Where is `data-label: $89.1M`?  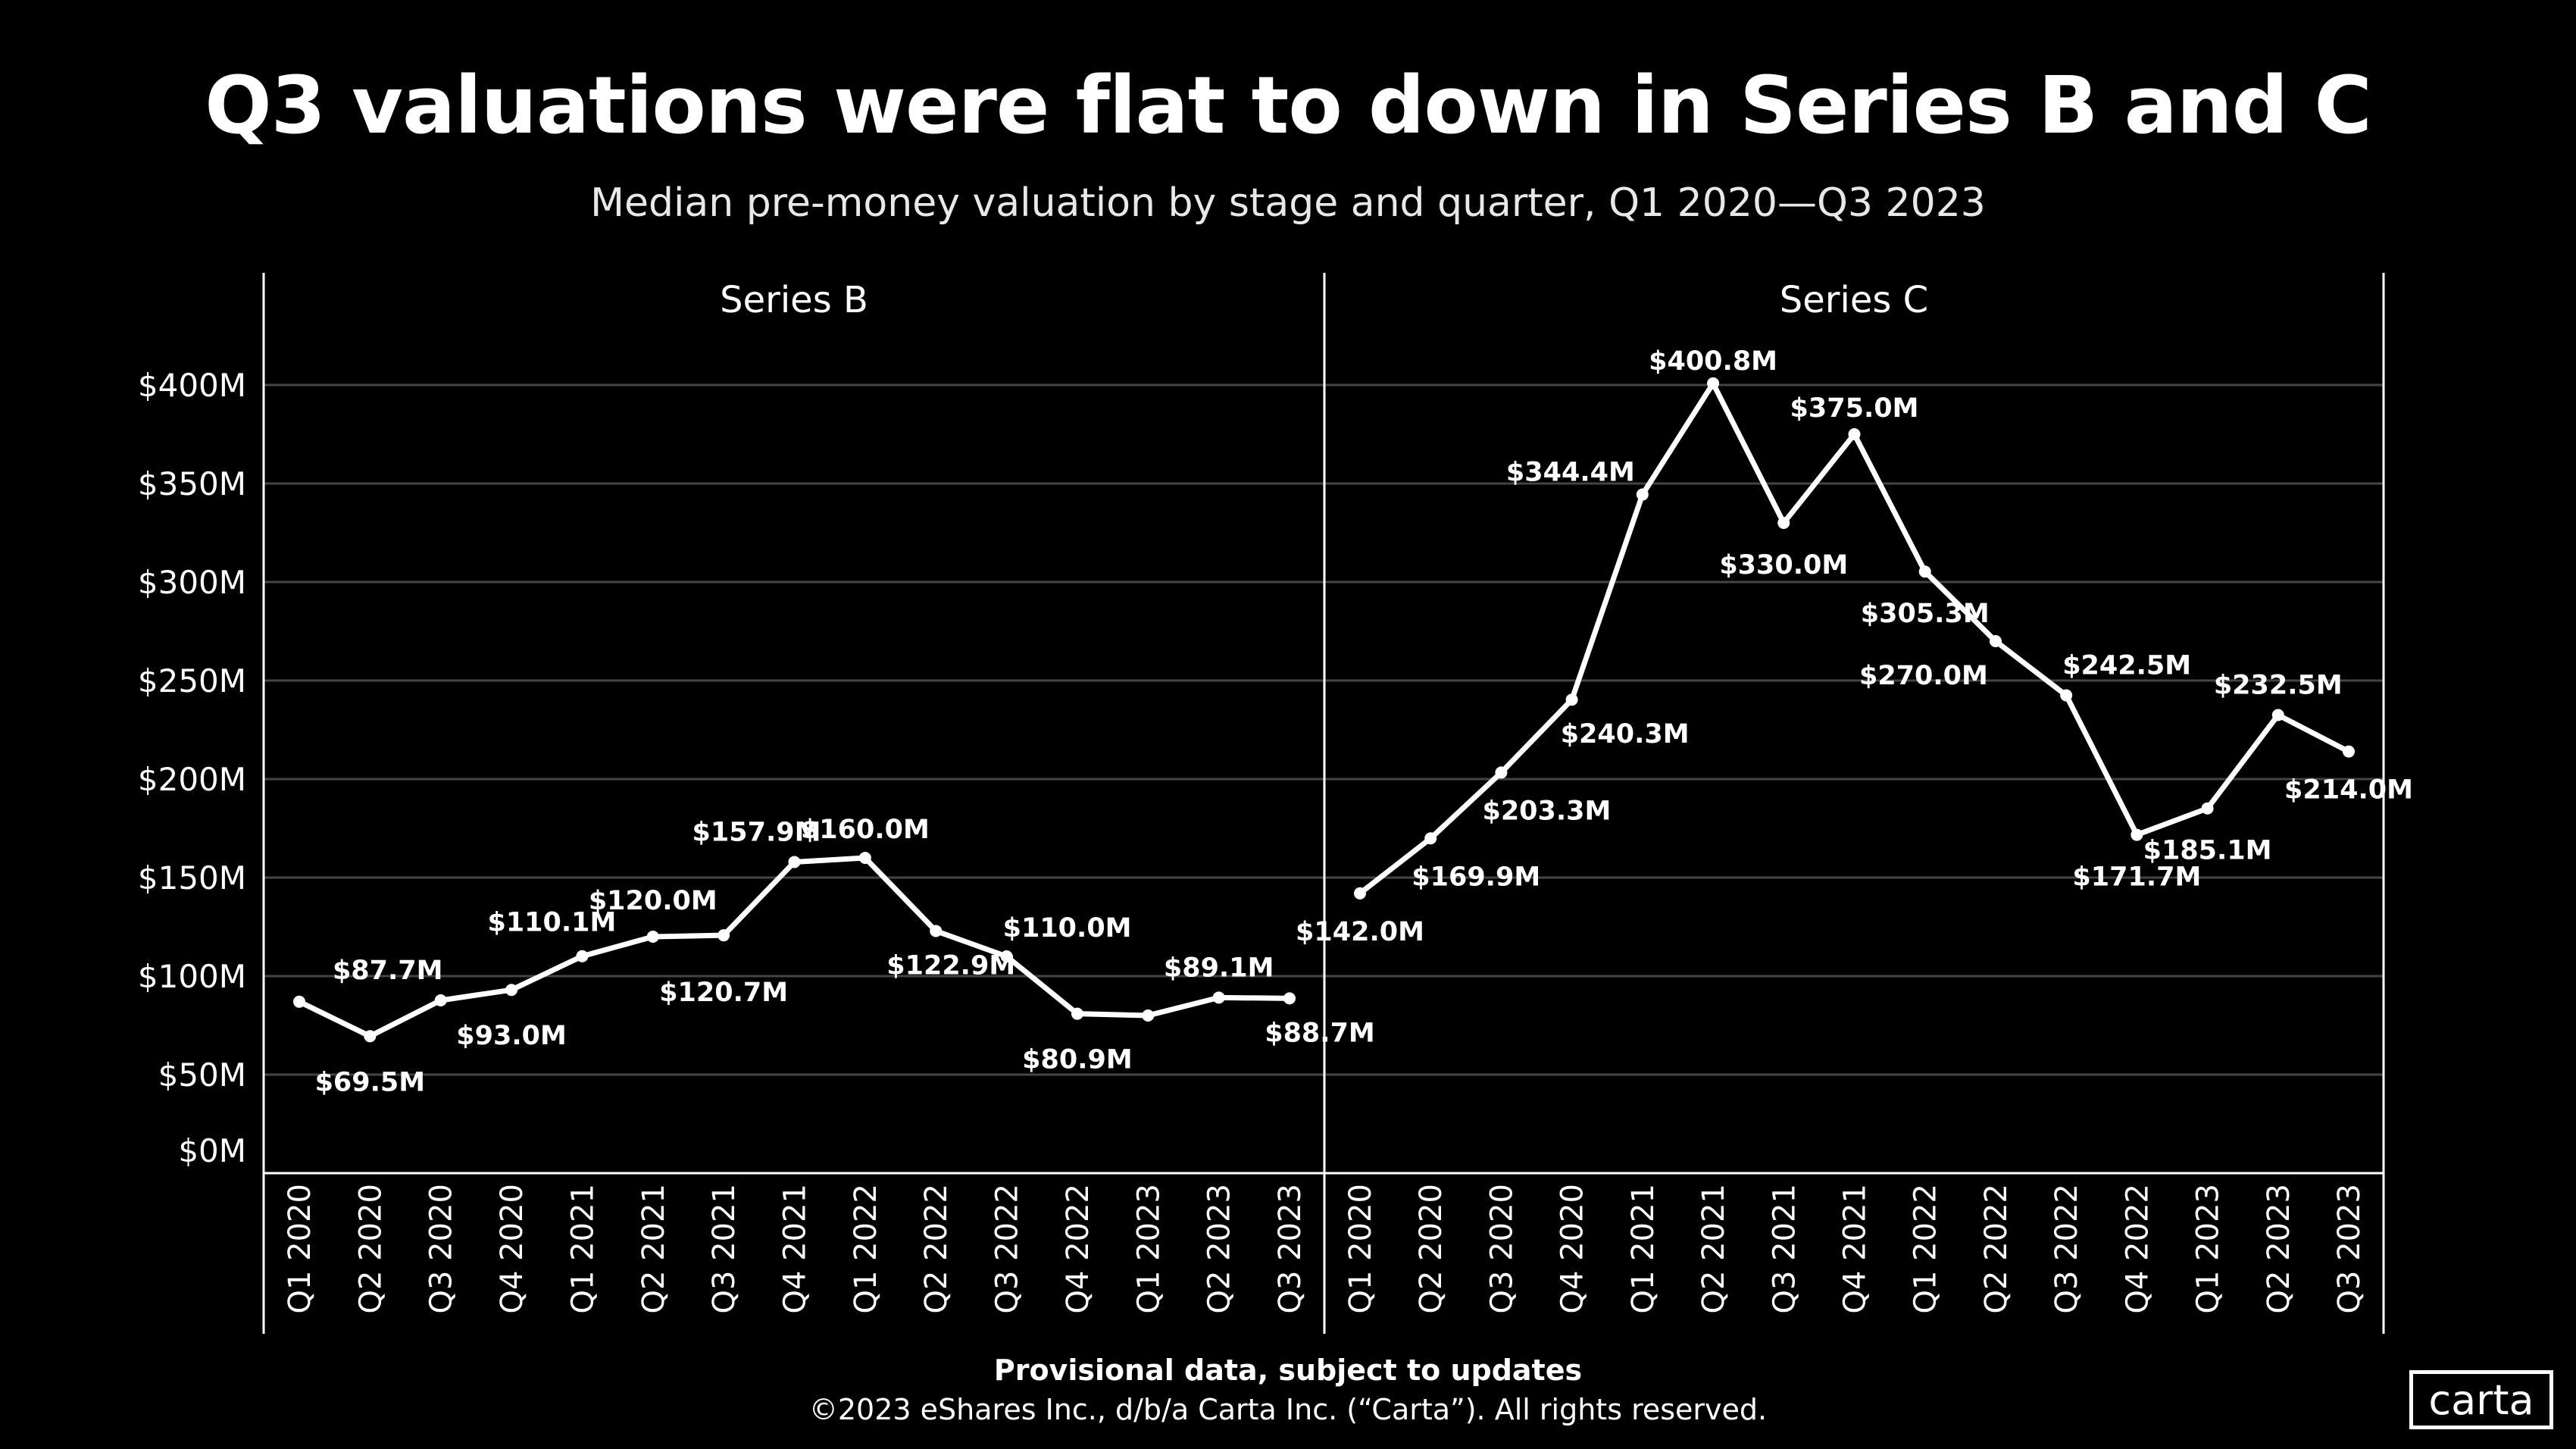 data-label: $89.1M is located at coordinates (1219, 968).